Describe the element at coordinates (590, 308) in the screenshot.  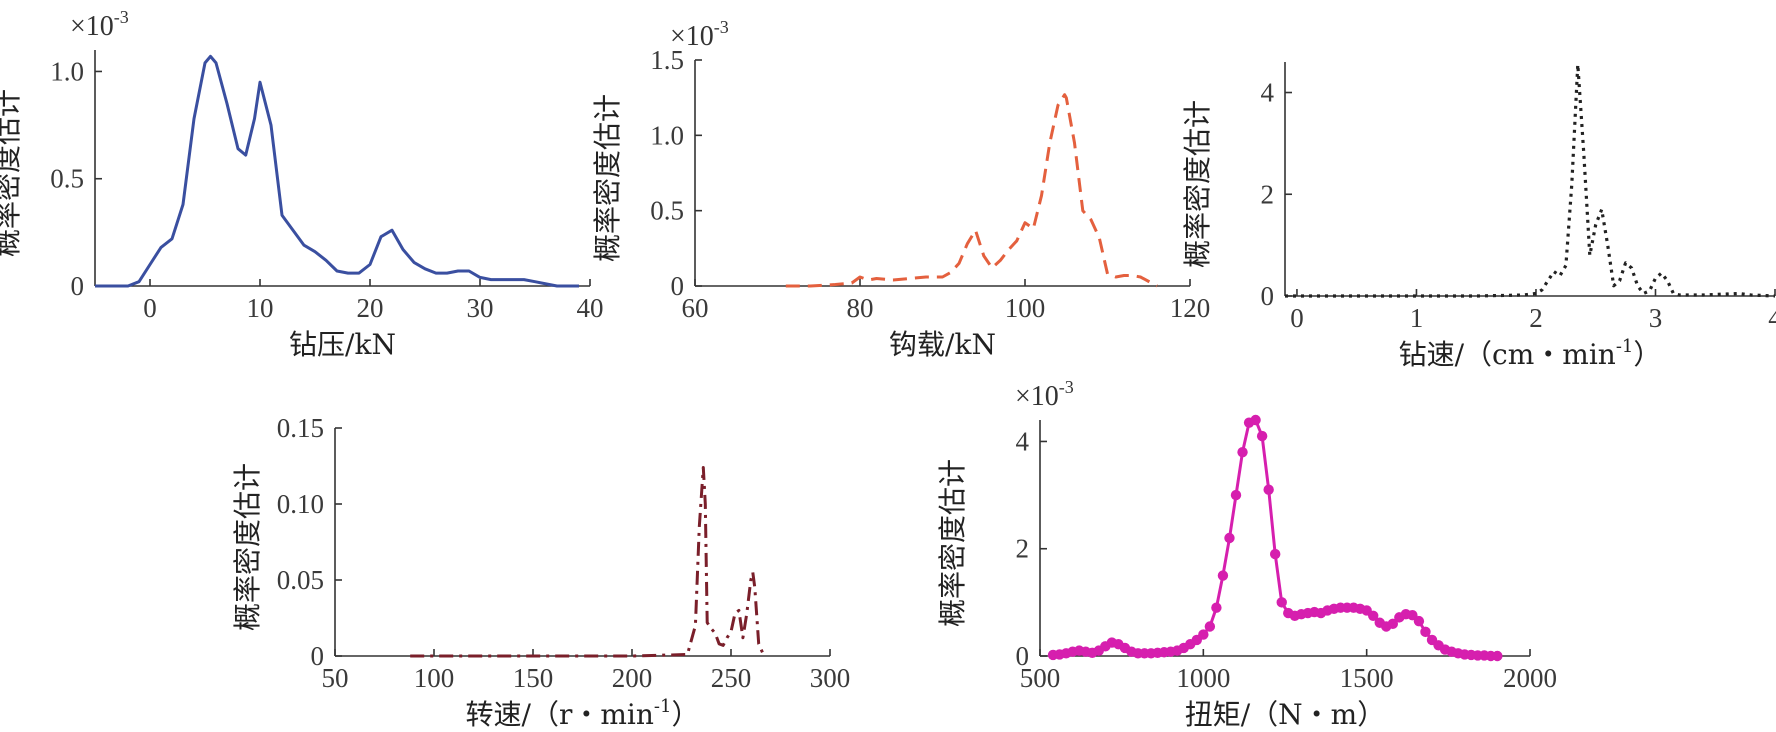
I see `x-tick-label: 40` at that location.